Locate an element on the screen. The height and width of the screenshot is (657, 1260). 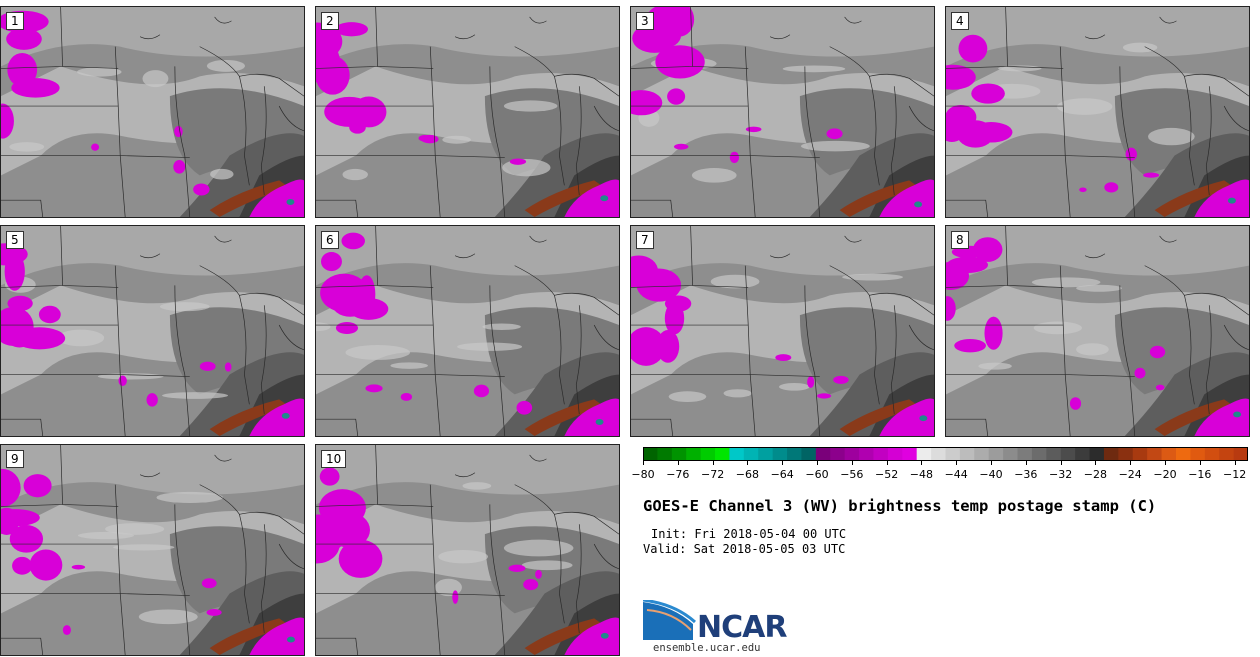
map-panel-4: 4 is located at coordinates (1097, 112).